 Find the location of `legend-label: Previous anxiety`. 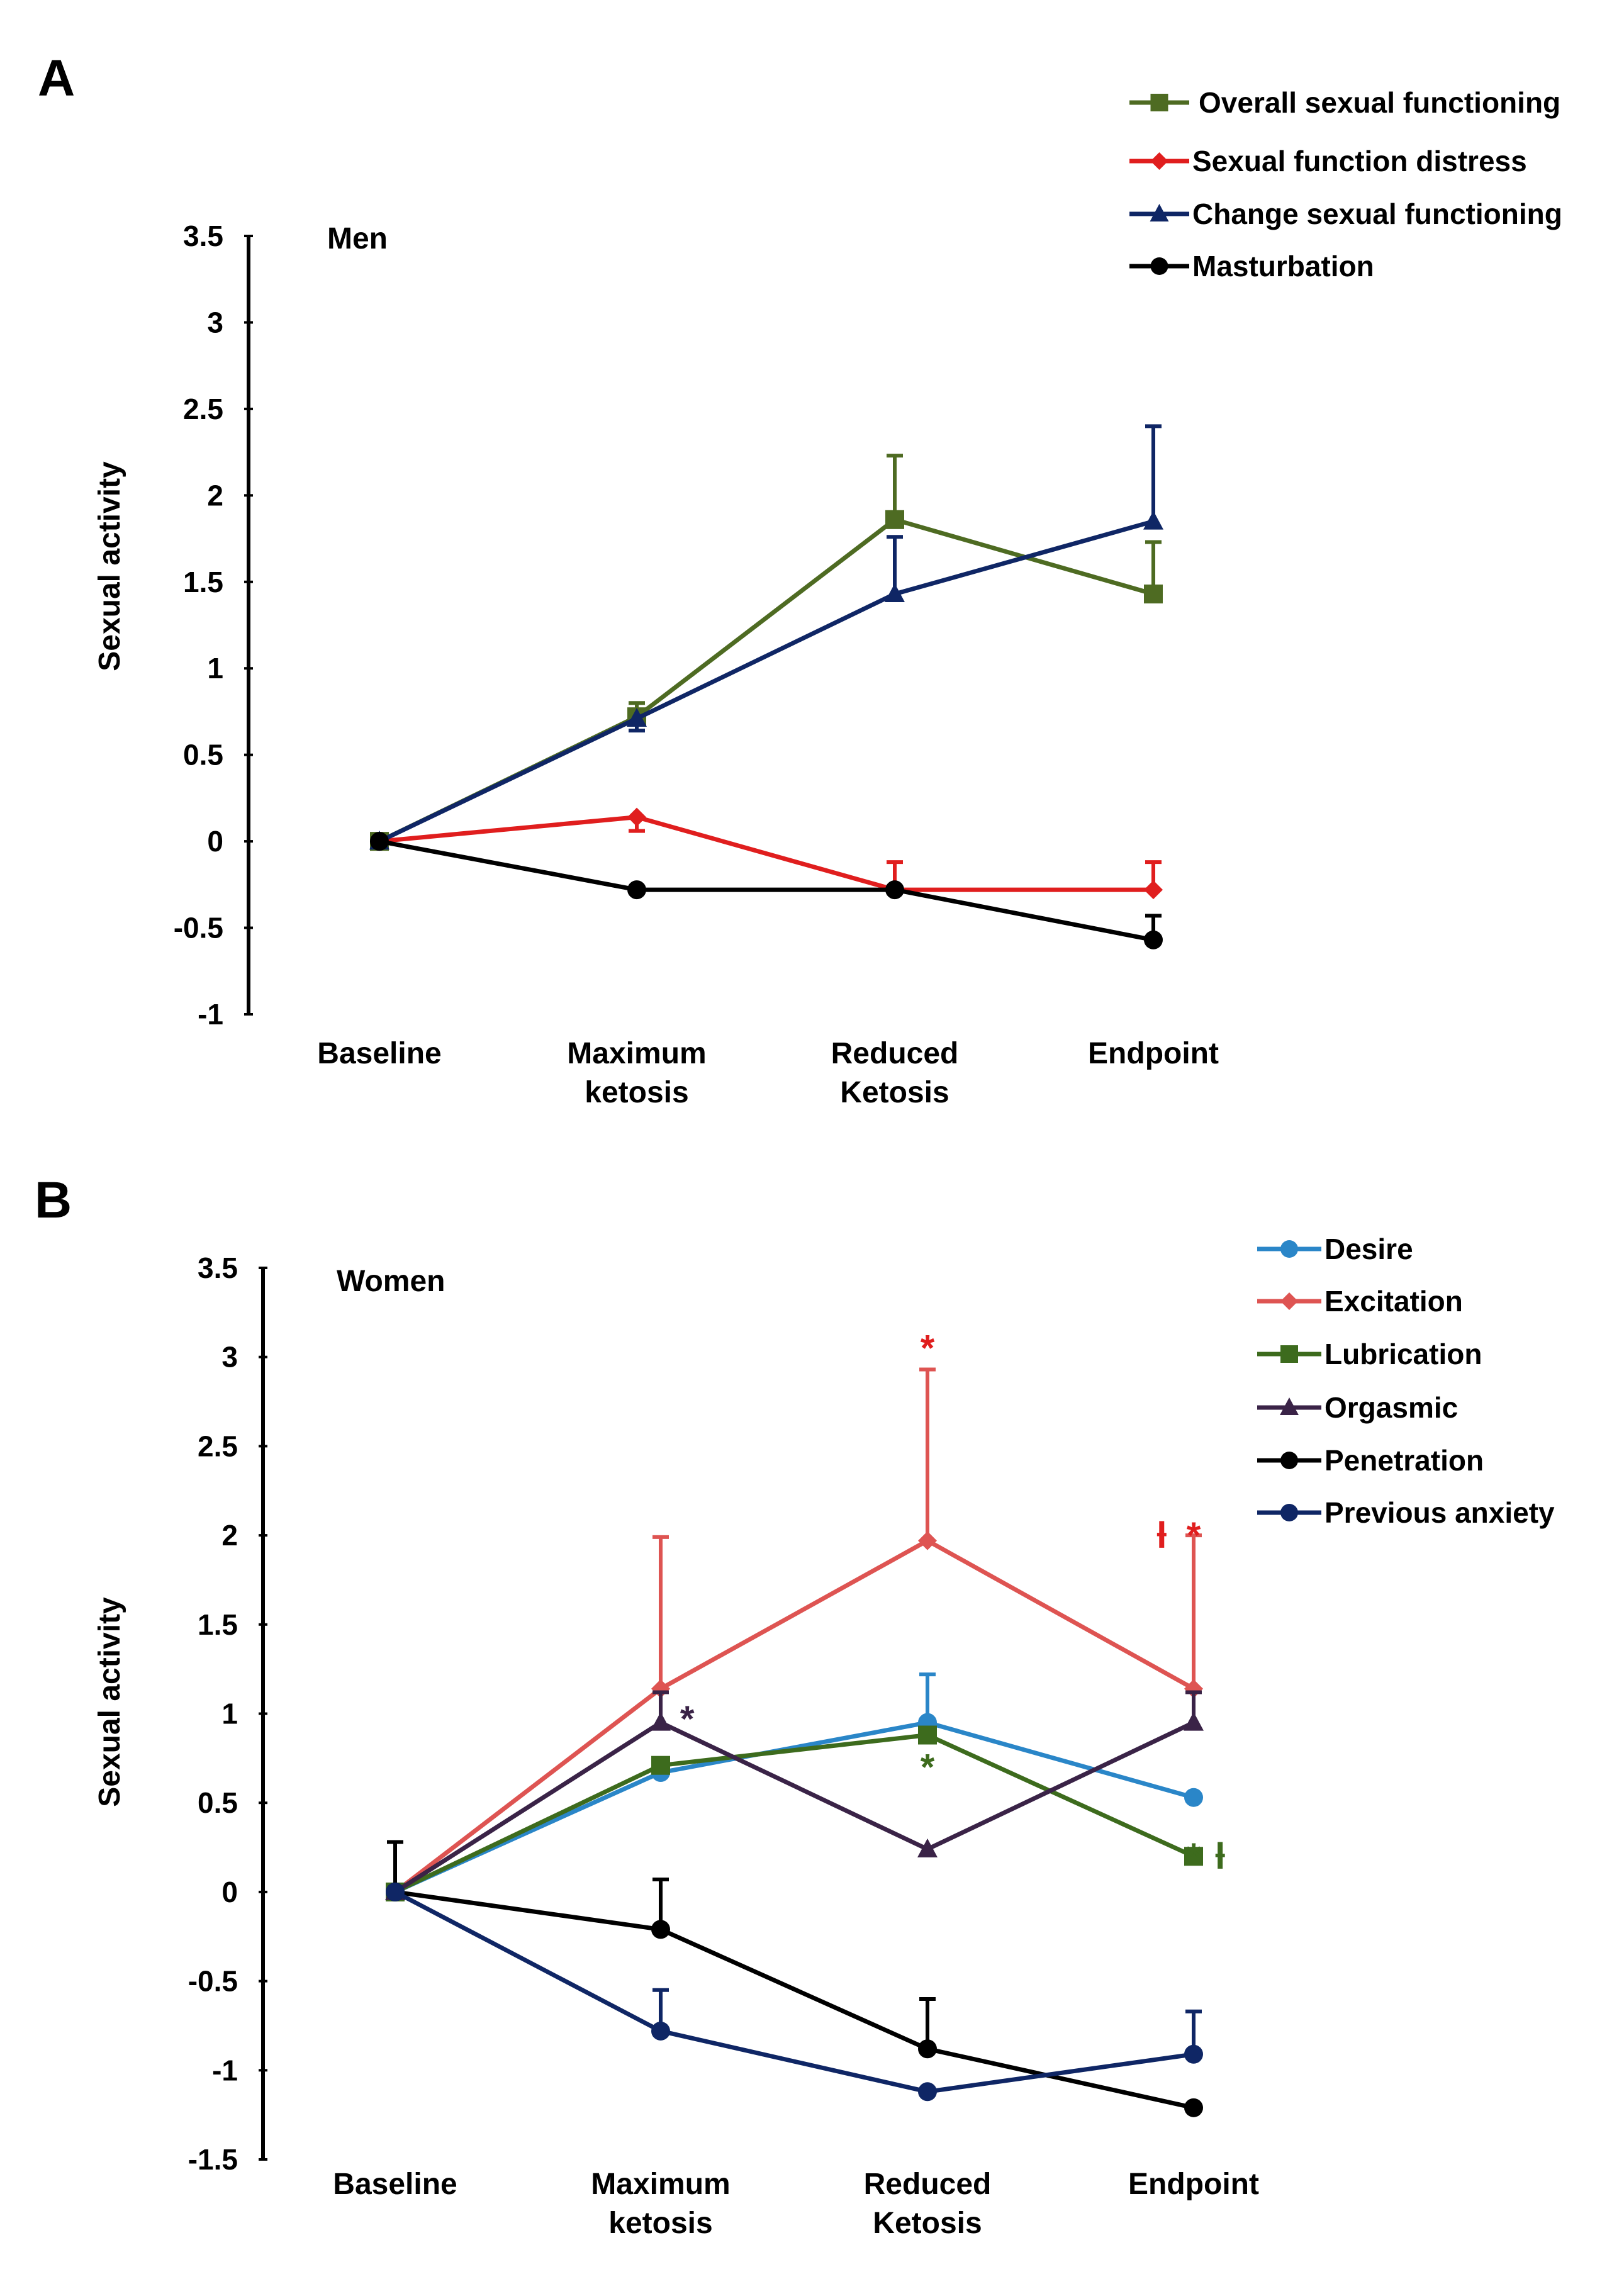

legend-label: Previous anxiety is located at coordinates (1439, 1512).